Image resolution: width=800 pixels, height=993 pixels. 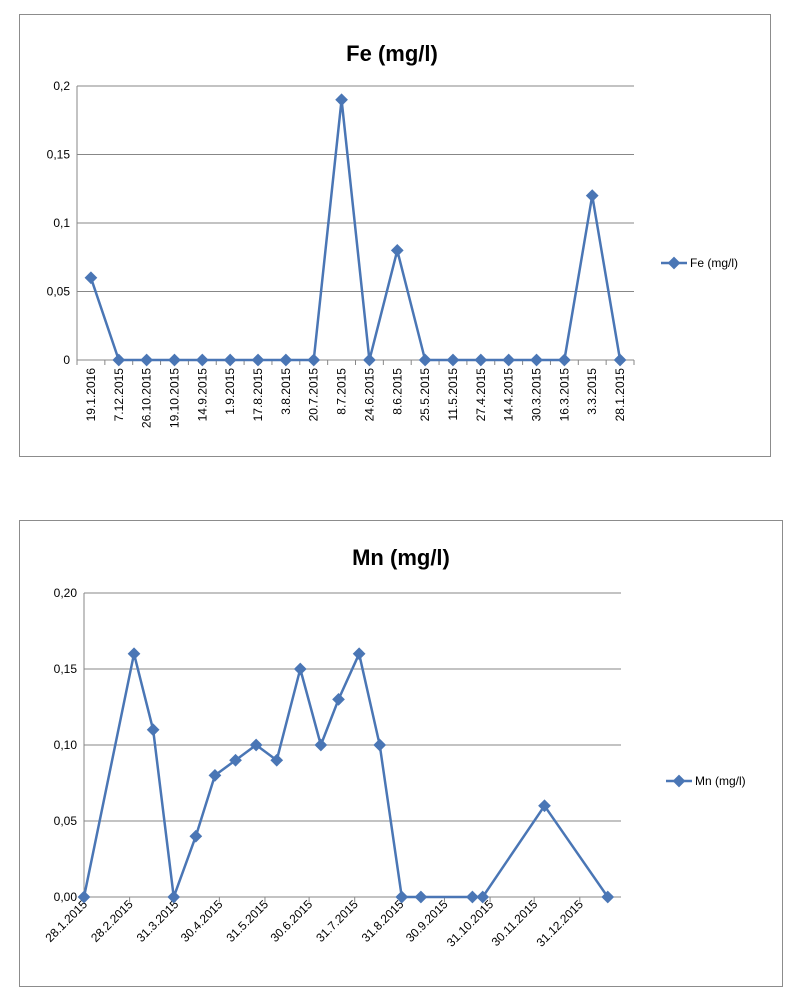 I want to click on legend: Fe (mg/l), so click(x=699, y=263).